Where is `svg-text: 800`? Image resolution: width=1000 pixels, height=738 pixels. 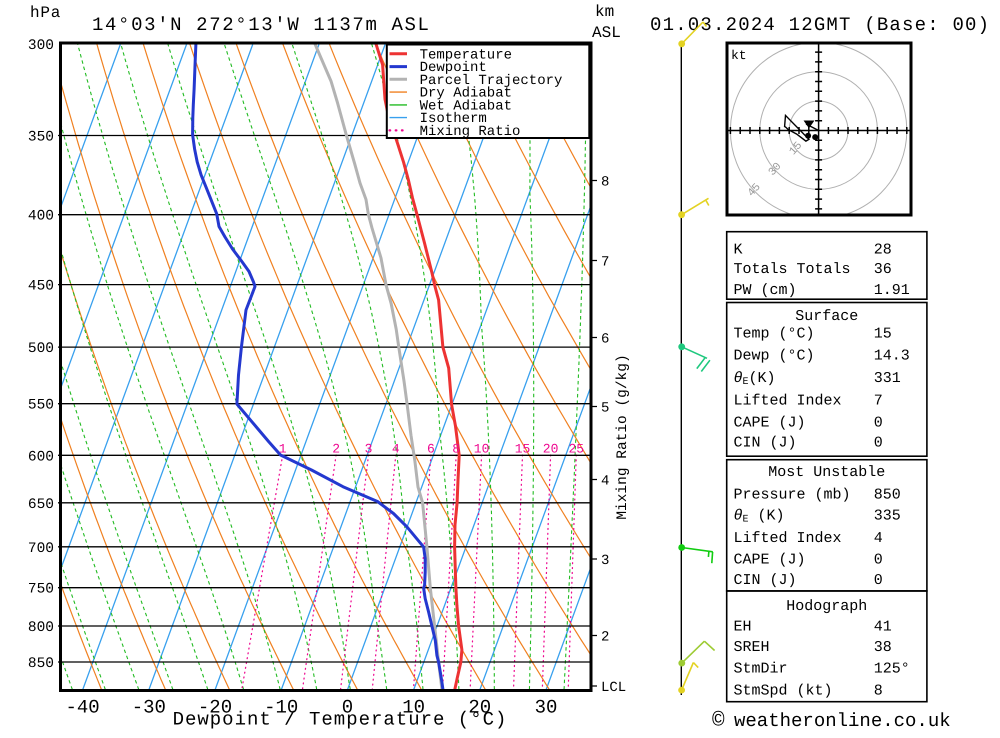 svg-text: 800 is located at coordinates (41, 628).